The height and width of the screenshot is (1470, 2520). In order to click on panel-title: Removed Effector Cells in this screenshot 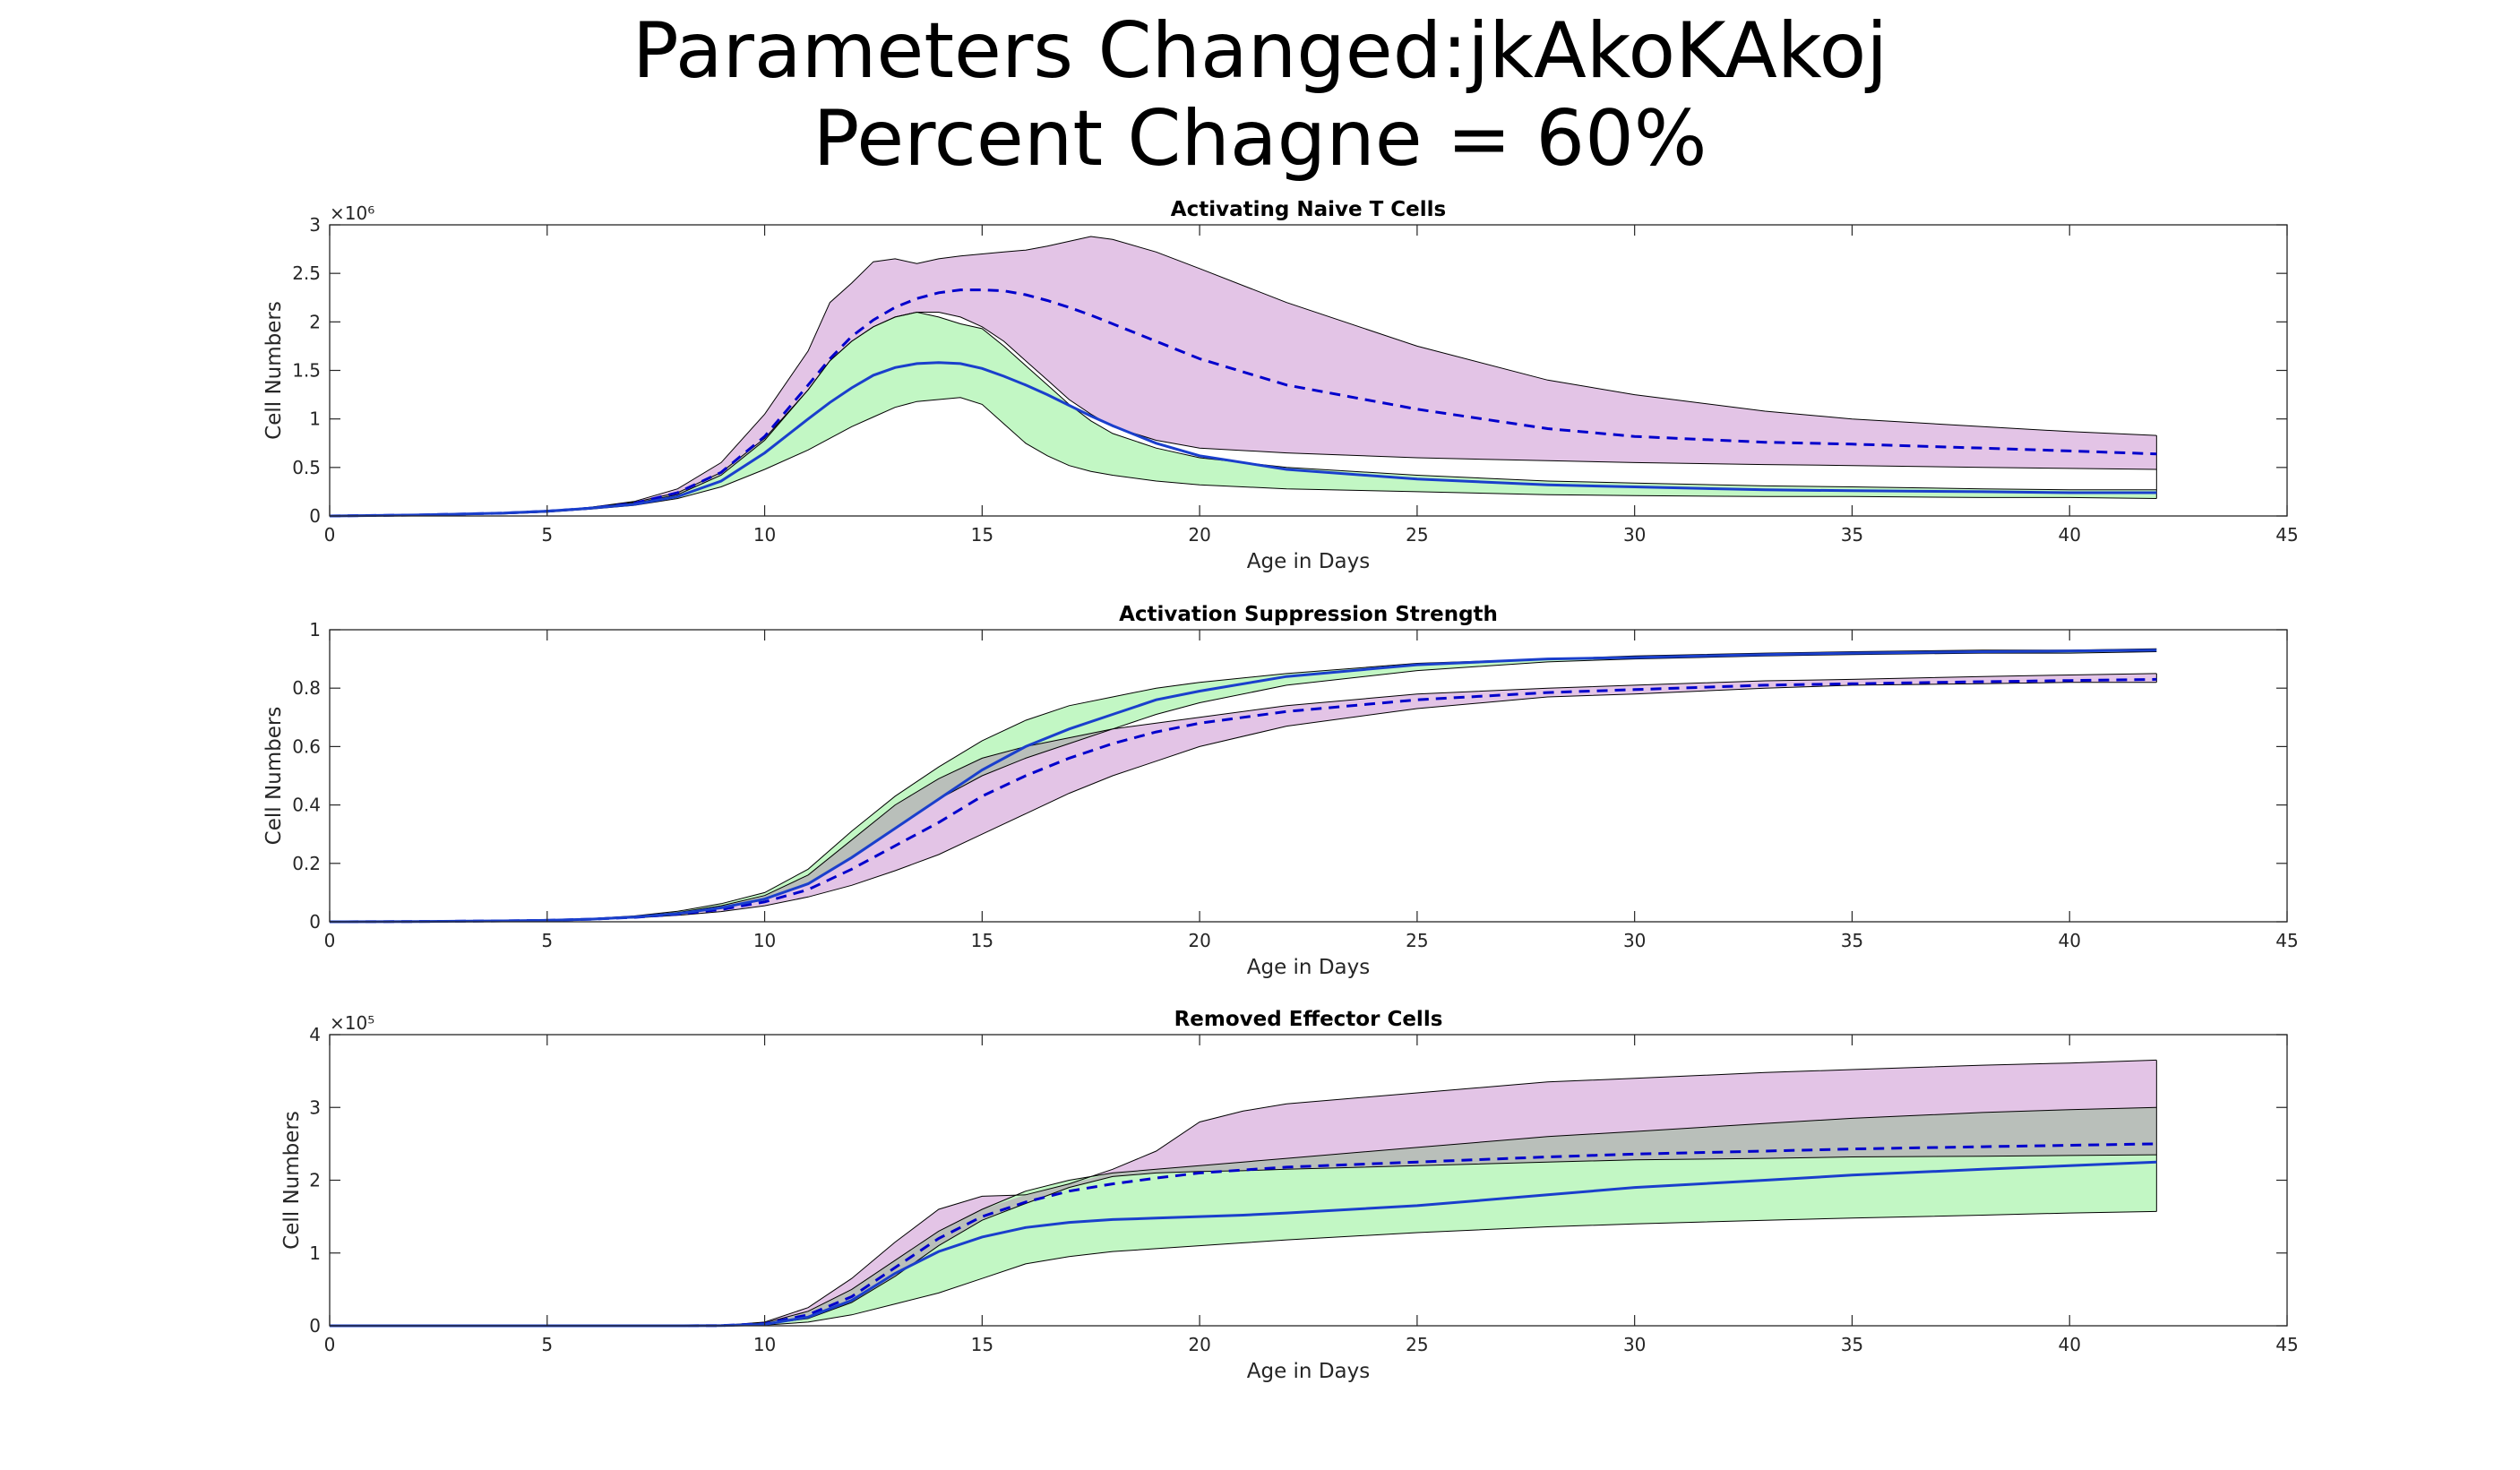, I will do `click(1308, 1020)`.